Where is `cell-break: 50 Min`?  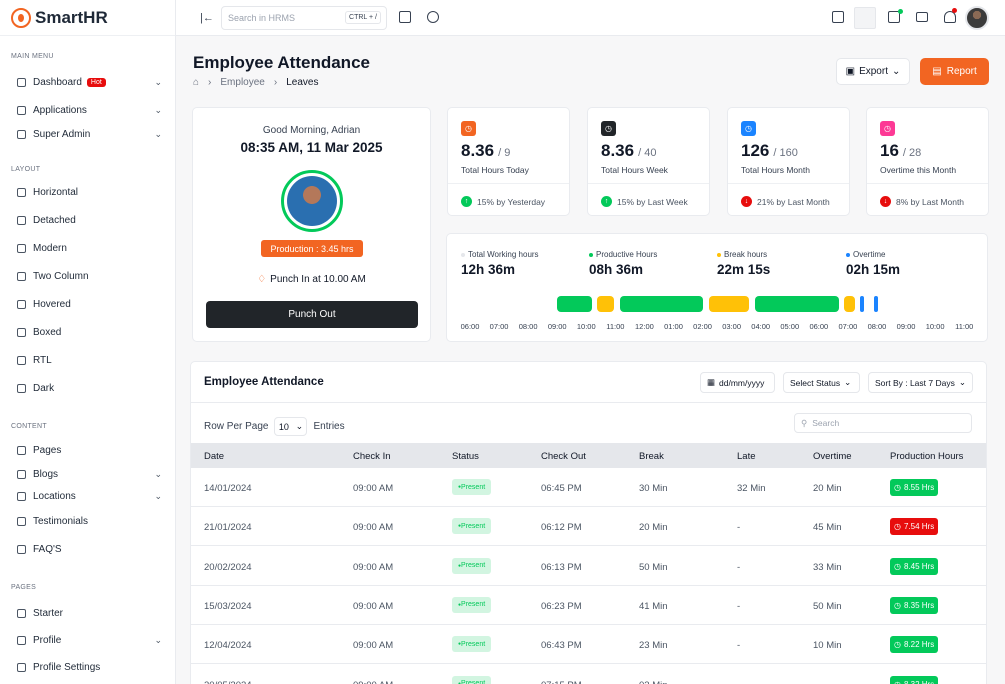 cell-break: 50 Min is located at coordinates (653, 567).